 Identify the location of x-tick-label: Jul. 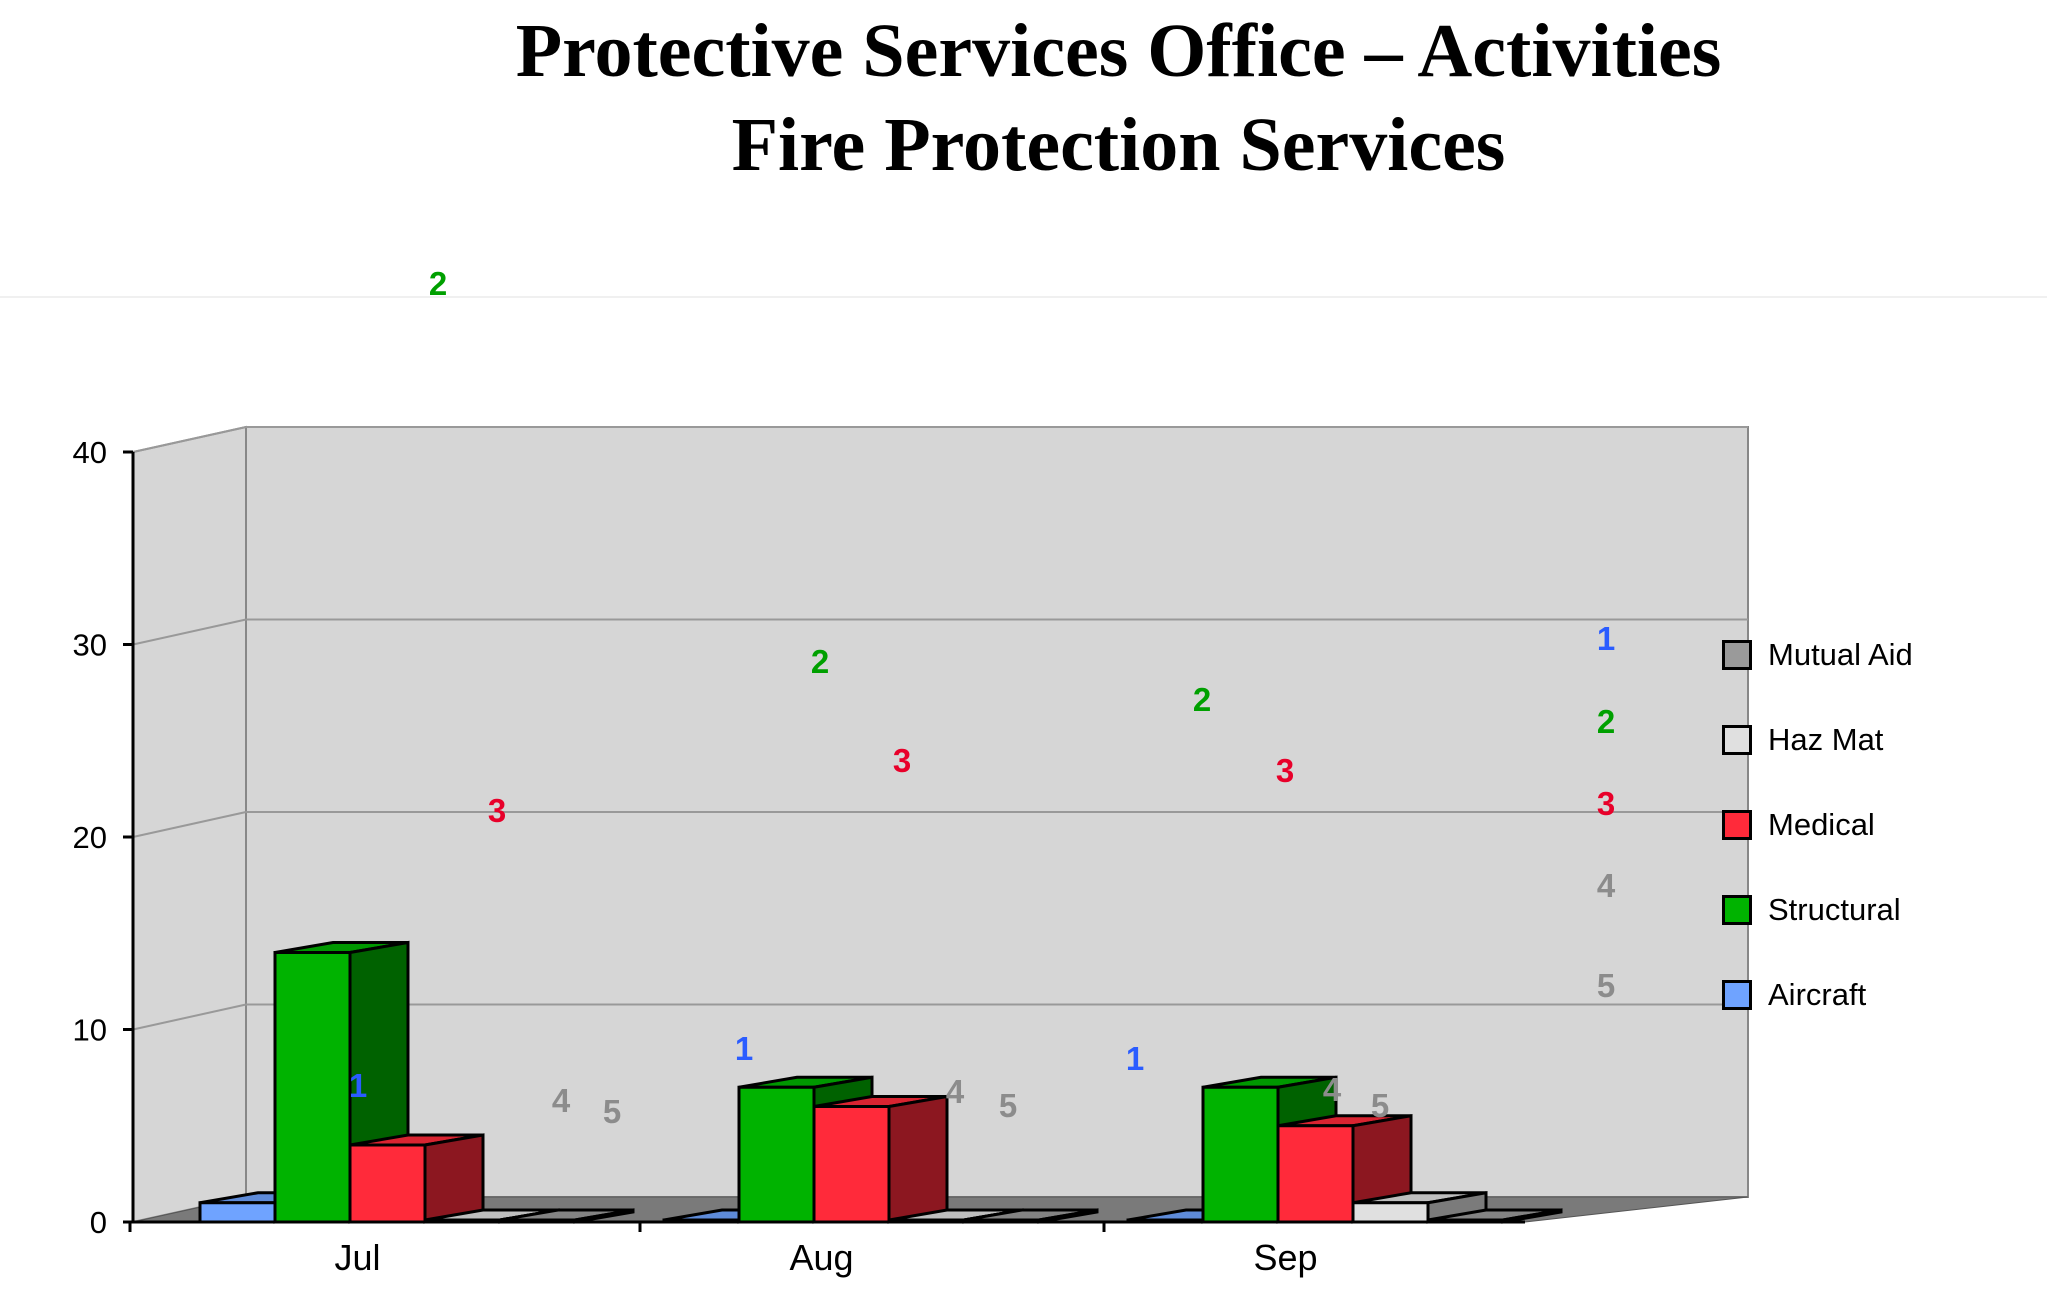
(357, 1257).